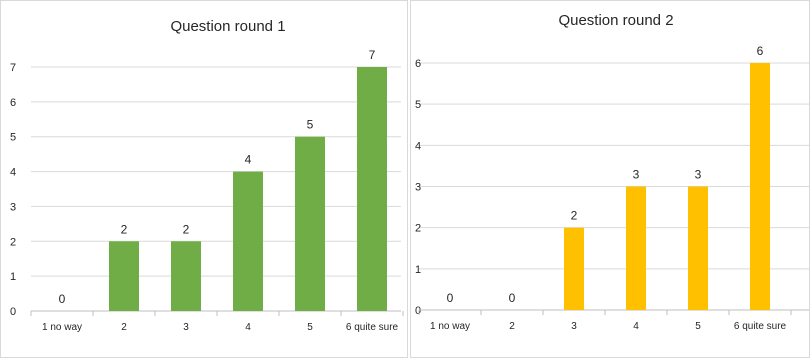  What do you see at coordinates (227, 26) in the screenshot?
I see `chart-title: Question round 1` at bounding box center [227, 26].